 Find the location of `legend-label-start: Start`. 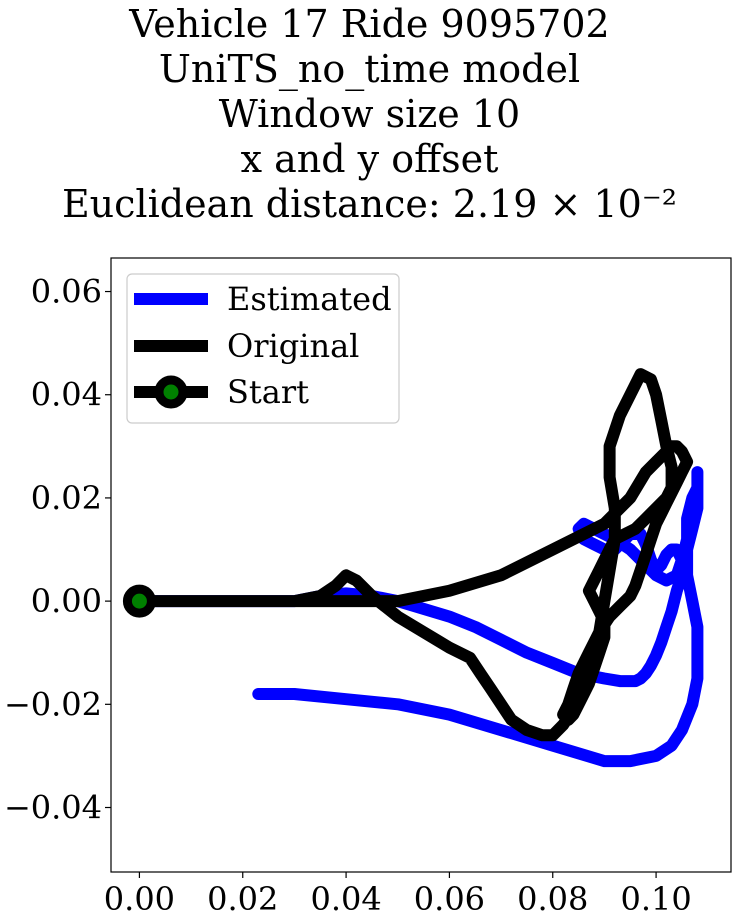

legend-label-start: Start is located at coordinates (268, 392).